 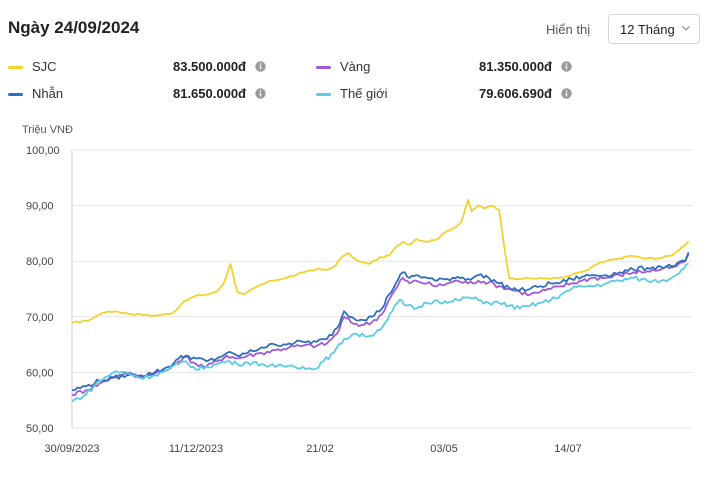 I want to click on header: Ngày 24/09/2024 Hiển thị 12 Tháng, so click(x=356, y=29).